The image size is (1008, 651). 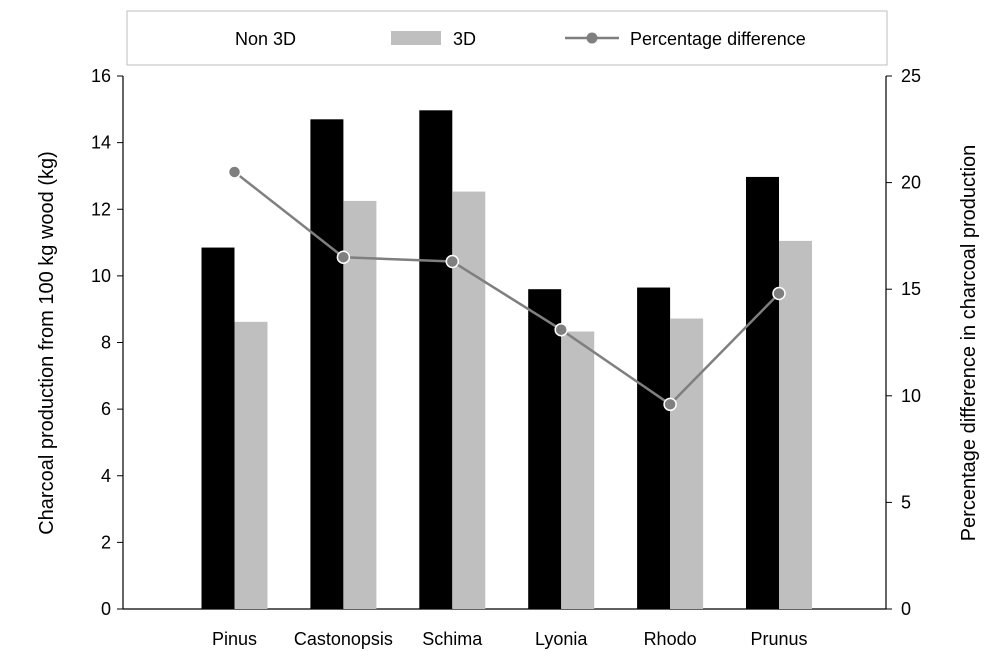 I want to click on x-tick-label: Prunus, so click(x=778, y=639).